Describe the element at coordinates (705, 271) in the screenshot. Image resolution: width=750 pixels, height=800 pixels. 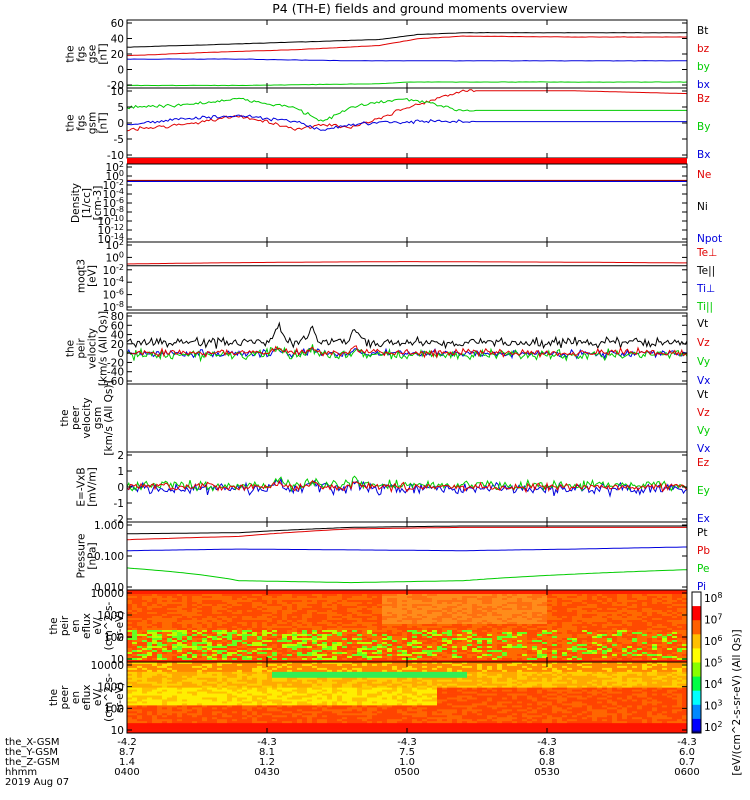
I see `legend-te||: Te||` at that location.